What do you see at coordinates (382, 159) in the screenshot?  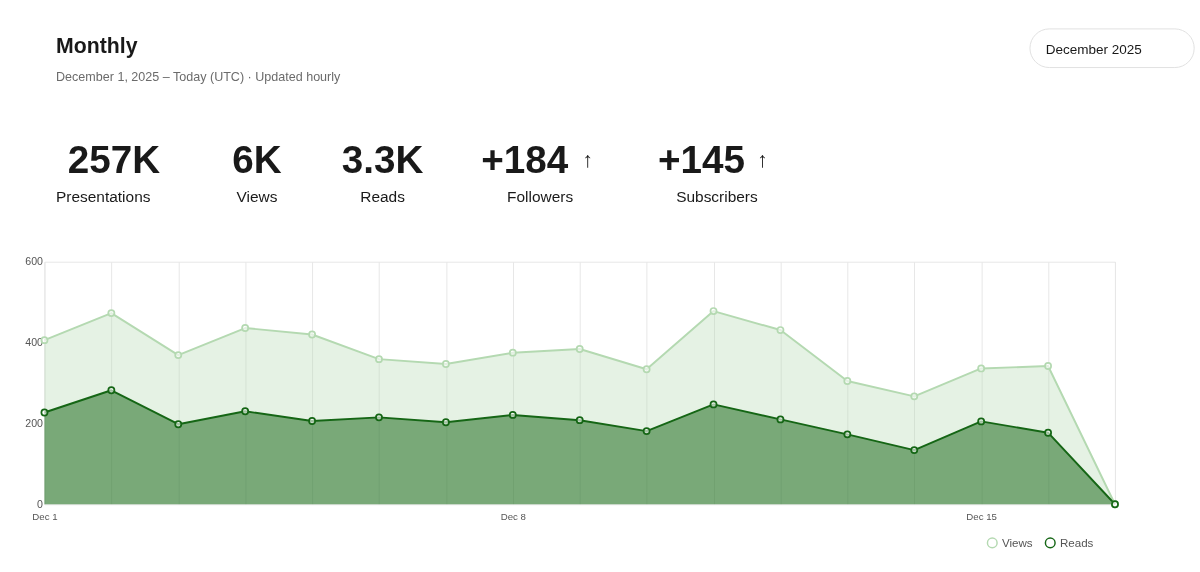 I see `text: 3.3K` at bounding box center [382, 159].